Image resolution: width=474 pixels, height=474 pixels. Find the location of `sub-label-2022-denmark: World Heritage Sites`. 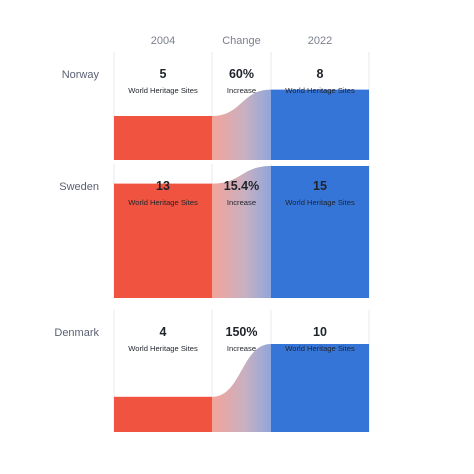

sub-label-2022-denmark: World Heritage Sites is located at coordinates (320, 348).